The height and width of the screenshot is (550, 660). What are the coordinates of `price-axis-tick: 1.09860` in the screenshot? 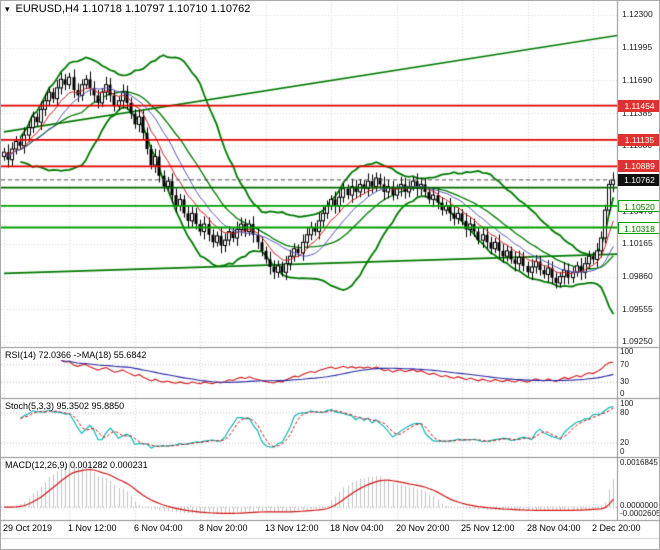 It's located at (637, 276).